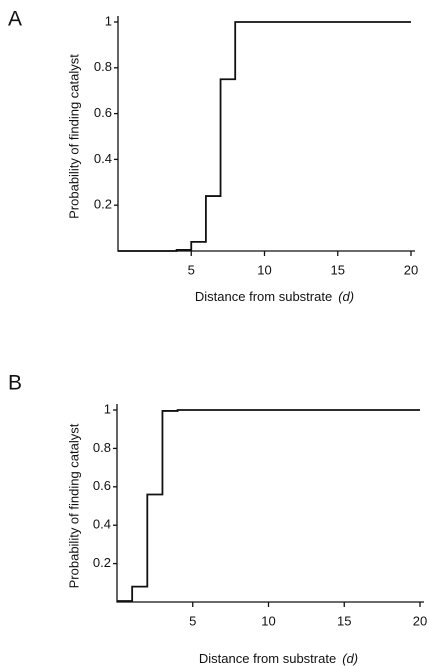 This screenshot has height=666, width=429. I want to click on panel-label: A, so click(15, 19).